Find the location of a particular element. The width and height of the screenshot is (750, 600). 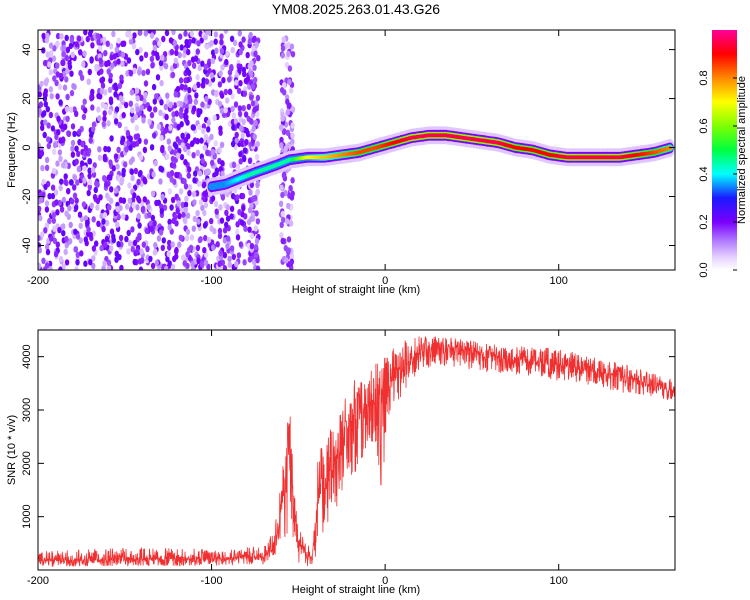

spectrogram-x-tick-label: -200 is located at coordinates (38, 281).